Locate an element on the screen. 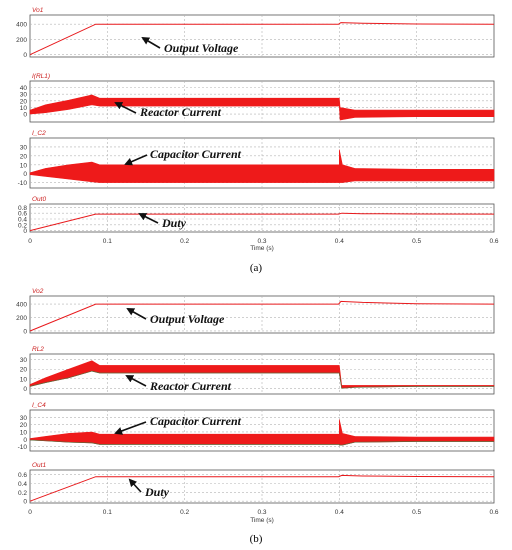 The height and width of the screenshot is (550, 512). panel-Vo2: 0 200 400 Vo2 Output Voltage is located at coordinates (255, 311).